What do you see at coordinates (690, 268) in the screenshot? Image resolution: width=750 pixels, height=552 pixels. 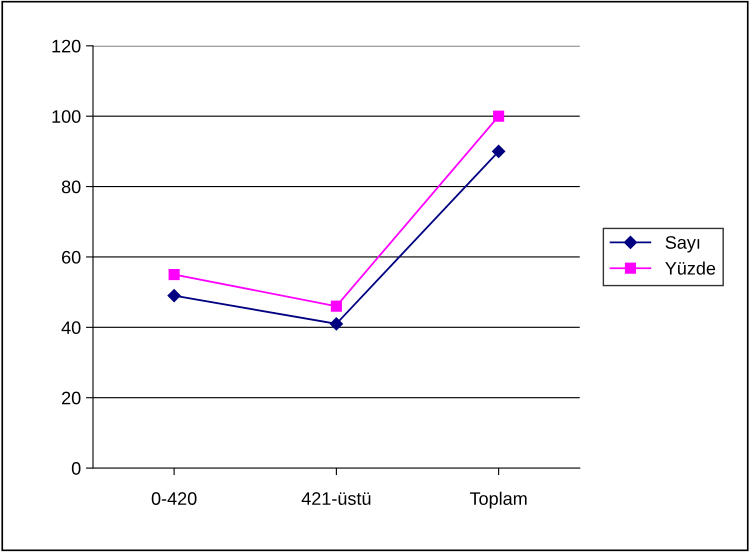 I see `legend-label: Yüzde` at bounding box center [690, 268].